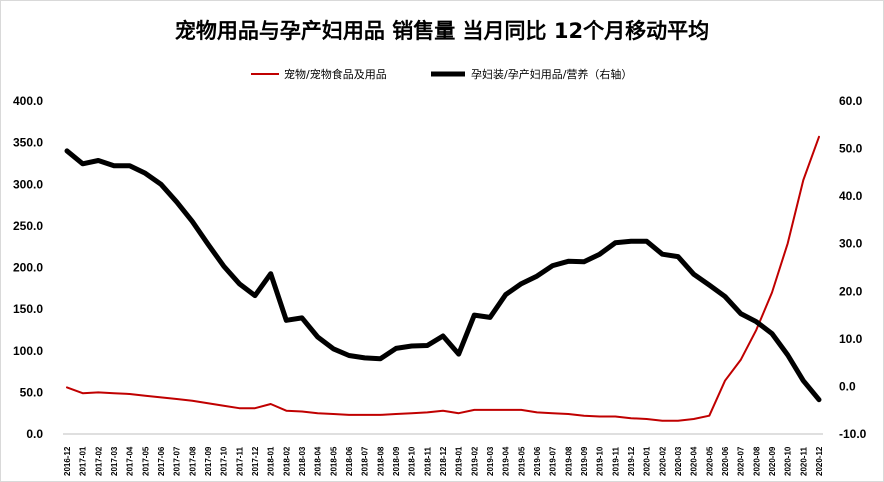 Image resolution: width=884 pixels, height=482 pixels. Describe the element at coordinates (851, 196) in the screenshot. I see `y-right-tick-label: 40.0` at that location.